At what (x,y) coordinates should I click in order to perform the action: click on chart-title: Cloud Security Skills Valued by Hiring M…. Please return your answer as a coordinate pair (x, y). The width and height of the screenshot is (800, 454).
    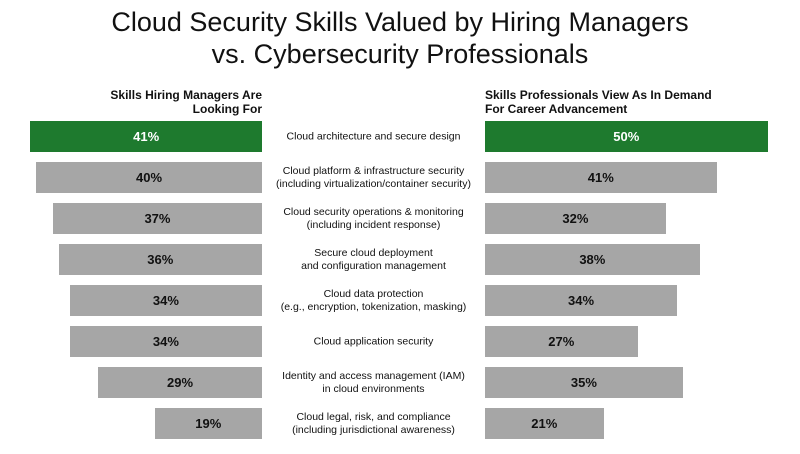
    Looking at the image, I should click on (400, 38).